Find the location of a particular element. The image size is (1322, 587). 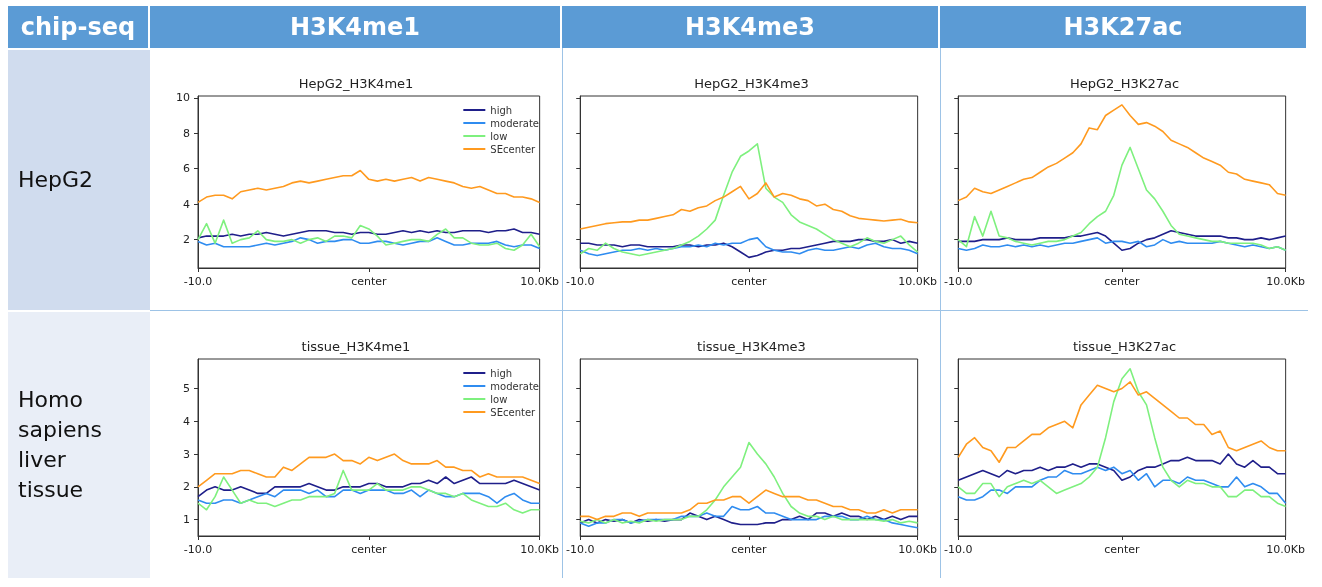

y-tick-label: 8 is located at coordinates (186, 133).